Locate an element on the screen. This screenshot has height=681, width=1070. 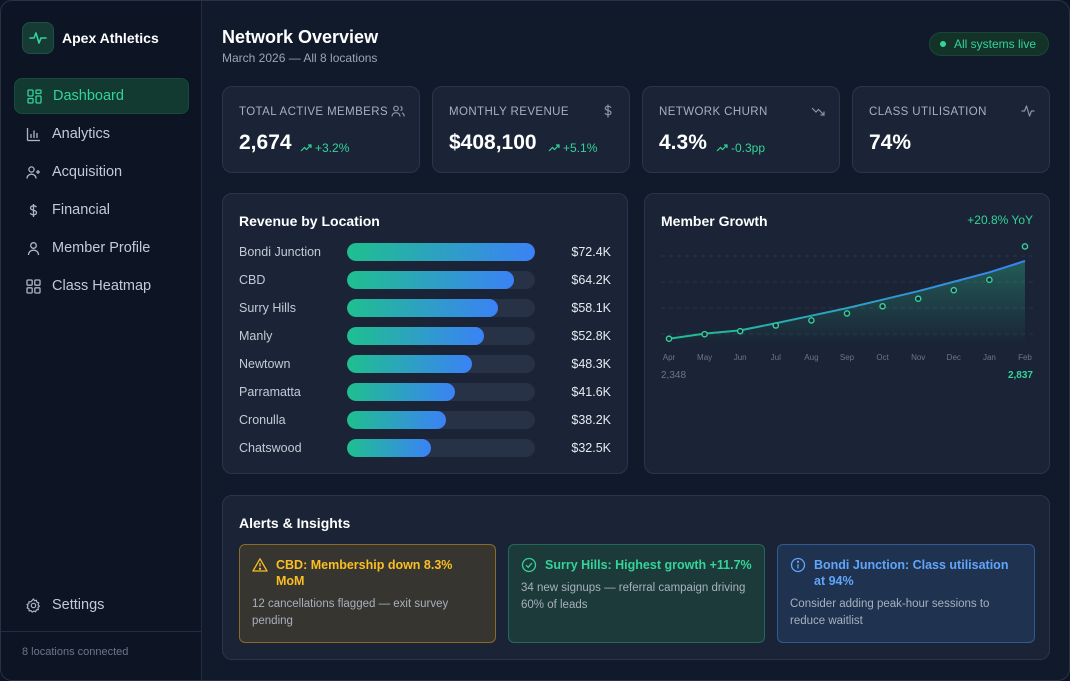
x-tick-label: May is located at coordinates (704, 357).